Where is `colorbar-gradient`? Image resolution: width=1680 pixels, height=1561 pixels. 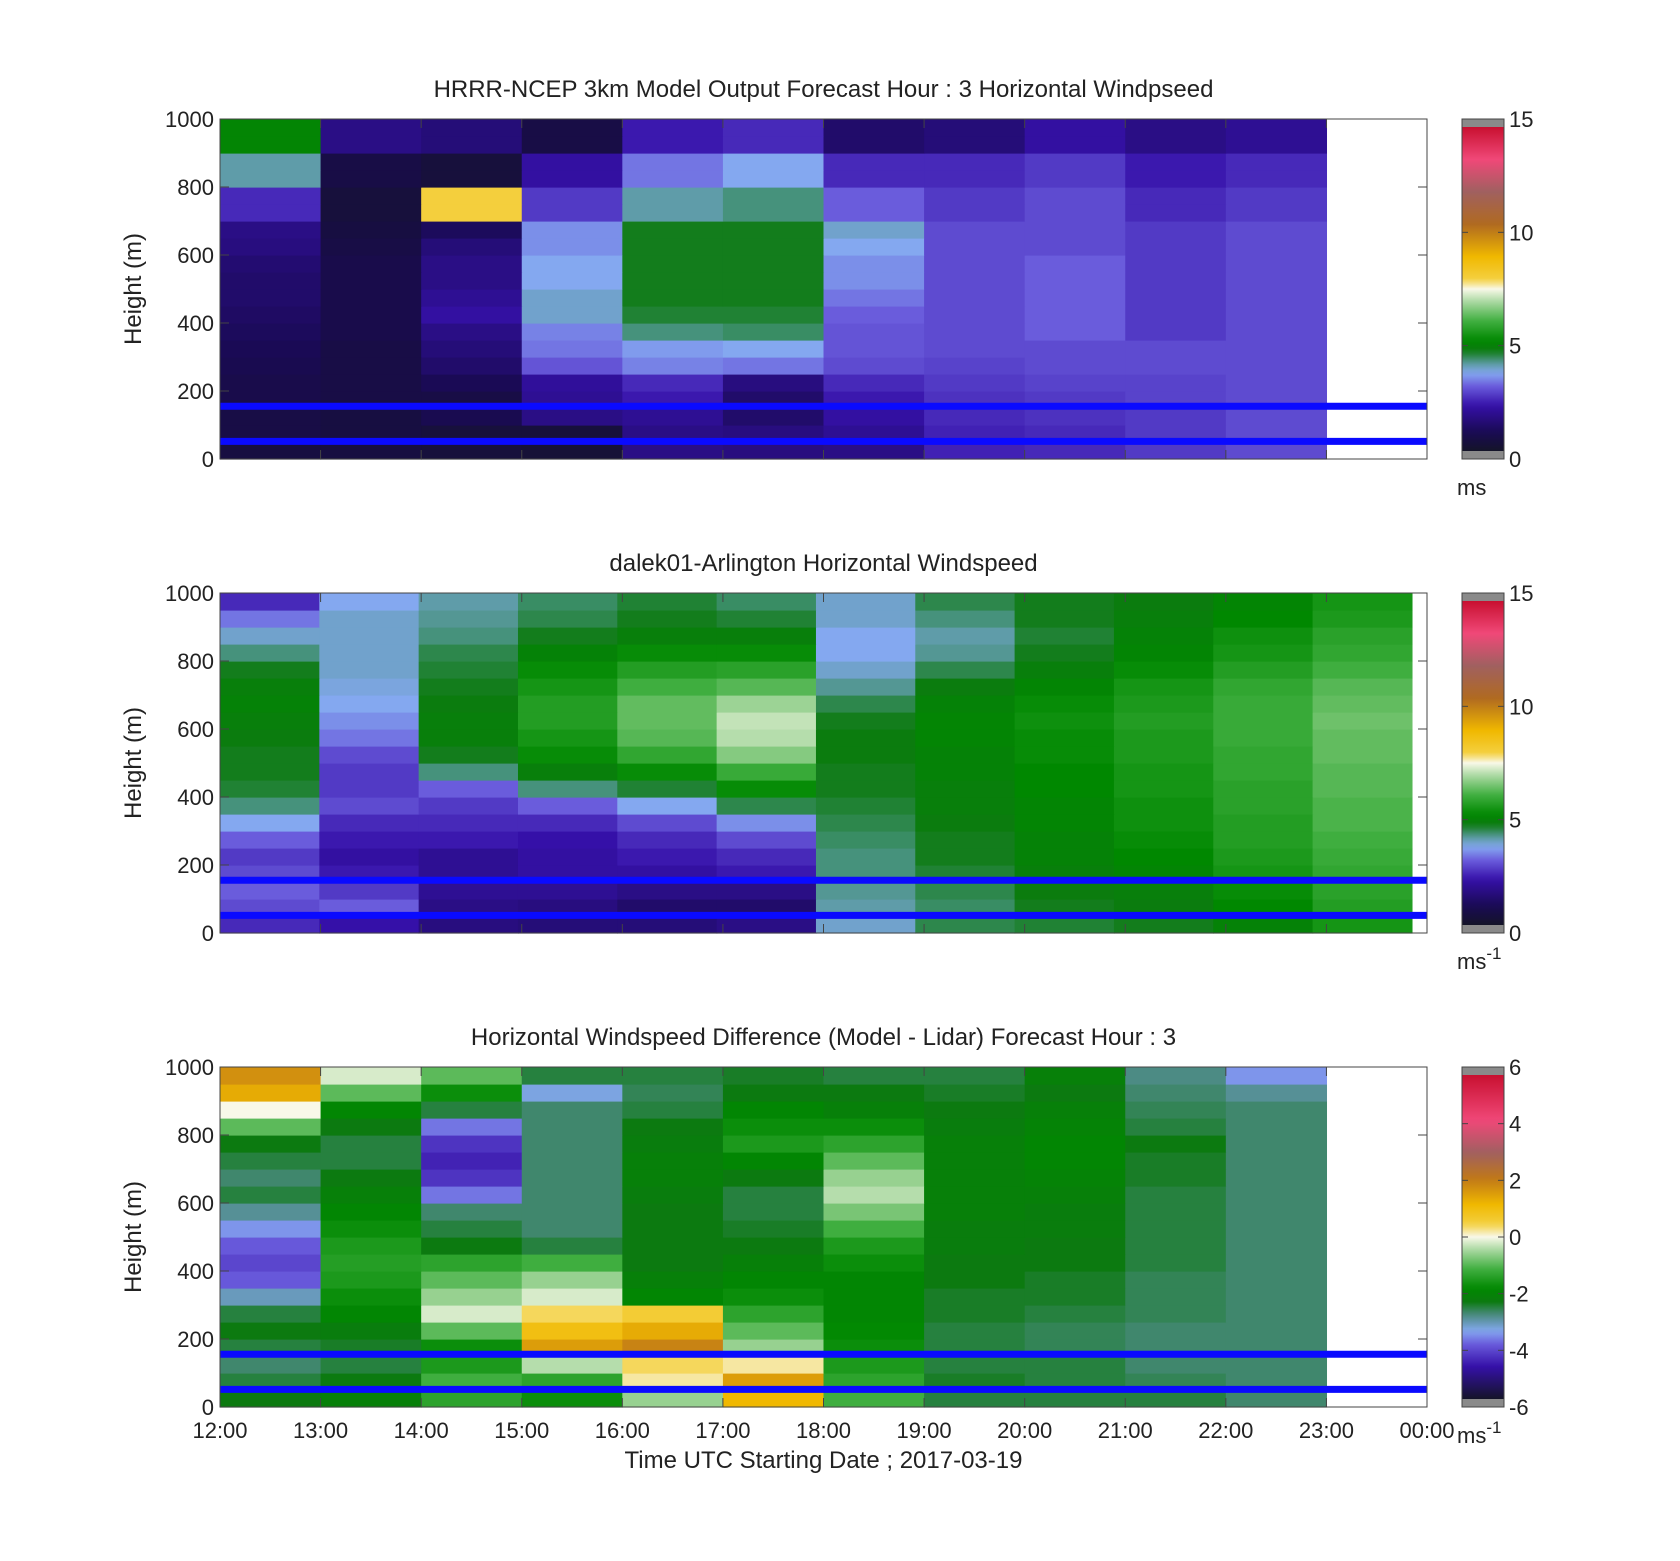 colorbar-gradient is located at coordinates (1483, 289).